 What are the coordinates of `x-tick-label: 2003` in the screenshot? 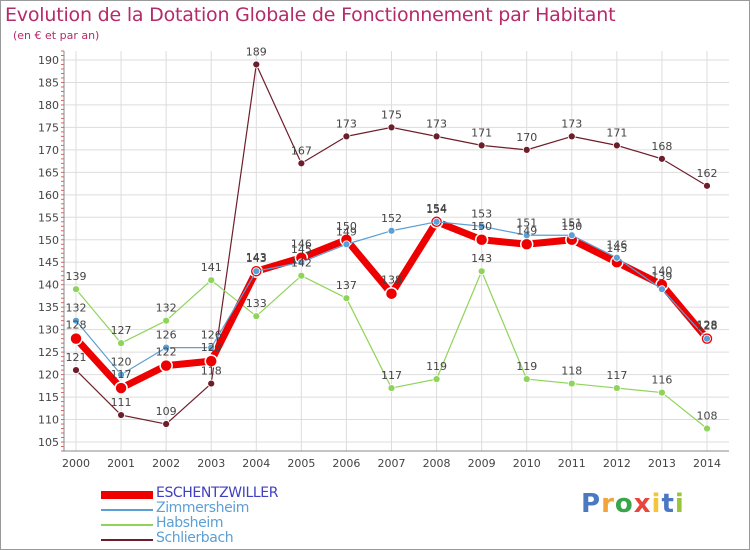 It's located at (211, 463).